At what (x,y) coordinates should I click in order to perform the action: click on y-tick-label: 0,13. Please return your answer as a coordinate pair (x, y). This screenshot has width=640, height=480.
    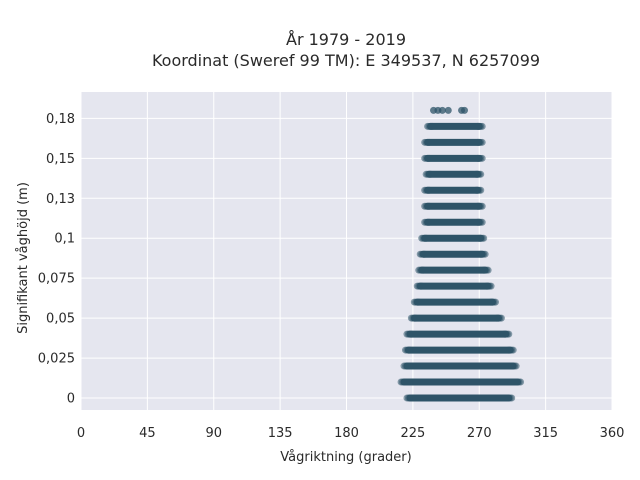
    Looking at the image, I should click on (60, 199).